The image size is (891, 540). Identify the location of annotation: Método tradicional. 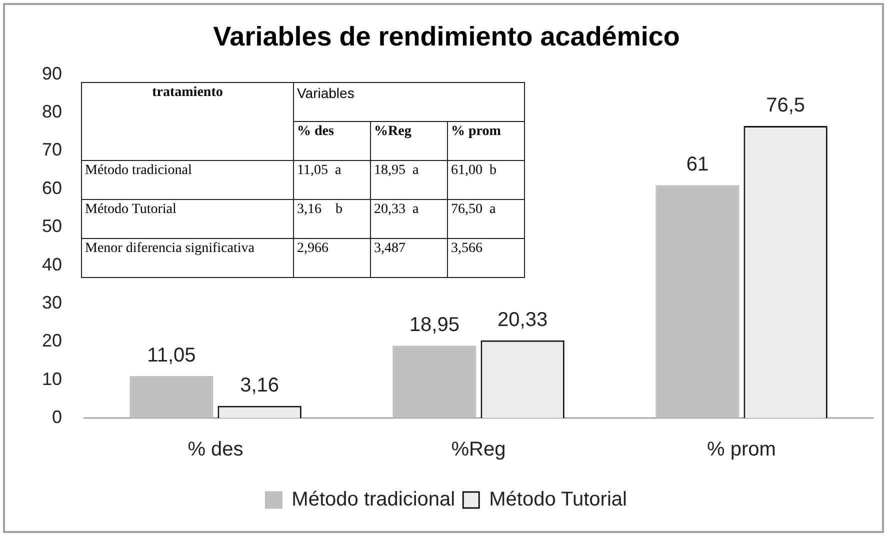
(188, 180).